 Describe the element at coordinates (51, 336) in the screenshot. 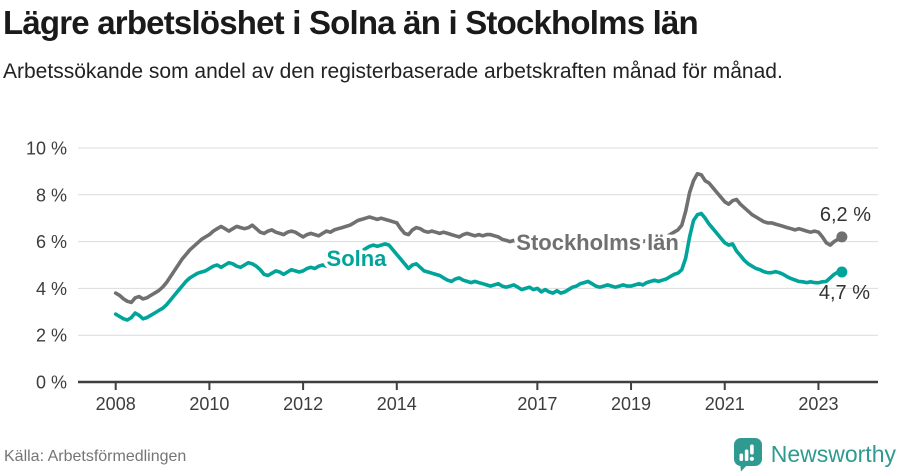

I see `y-tick-label: 2 %` at that location.